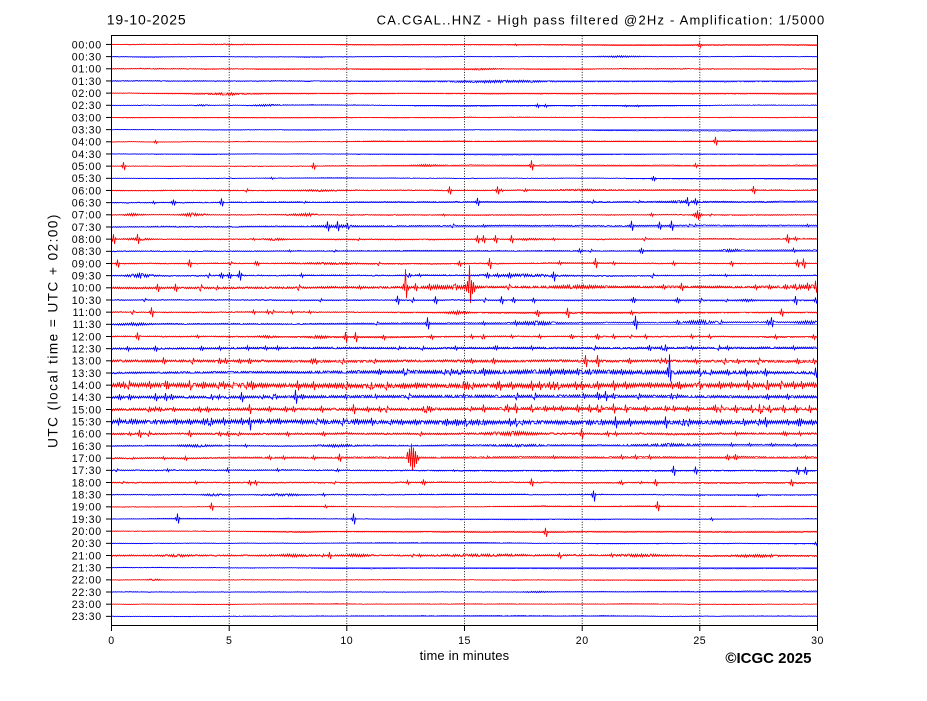 This screenshot has height=701, width=927. I want to click on svg-text: 14:30, so click(87, 398).